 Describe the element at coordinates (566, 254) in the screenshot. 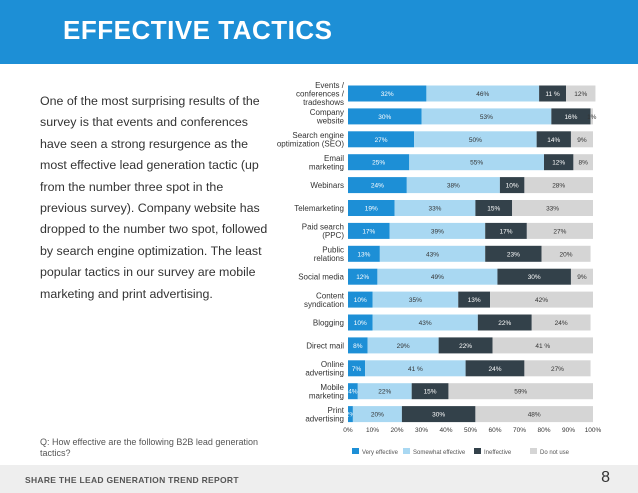

I see `data-label: 20%` at that location.